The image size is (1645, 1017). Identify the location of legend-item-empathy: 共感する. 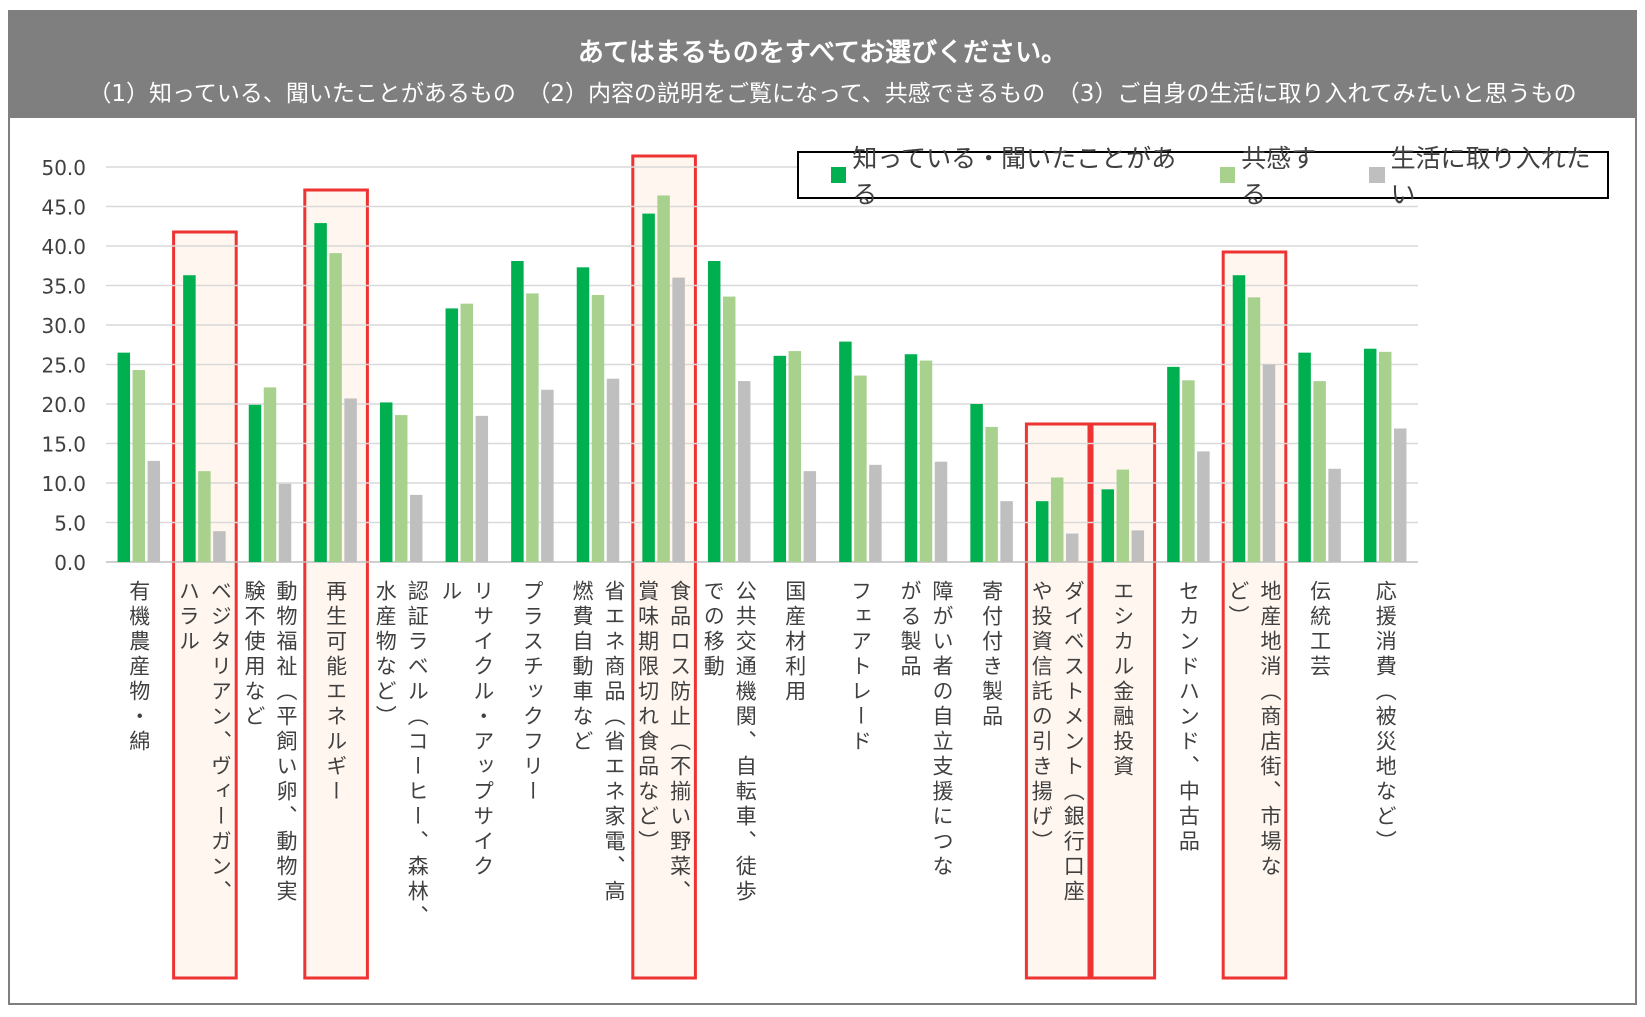
(1278, 175).